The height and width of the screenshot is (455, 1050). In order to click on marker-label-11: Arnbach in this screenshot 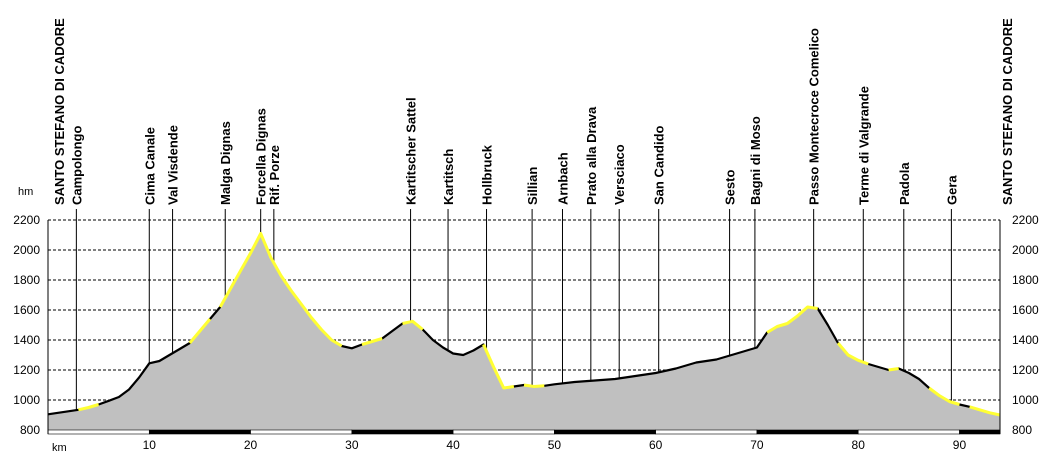, I will do `click(562, 178)`.